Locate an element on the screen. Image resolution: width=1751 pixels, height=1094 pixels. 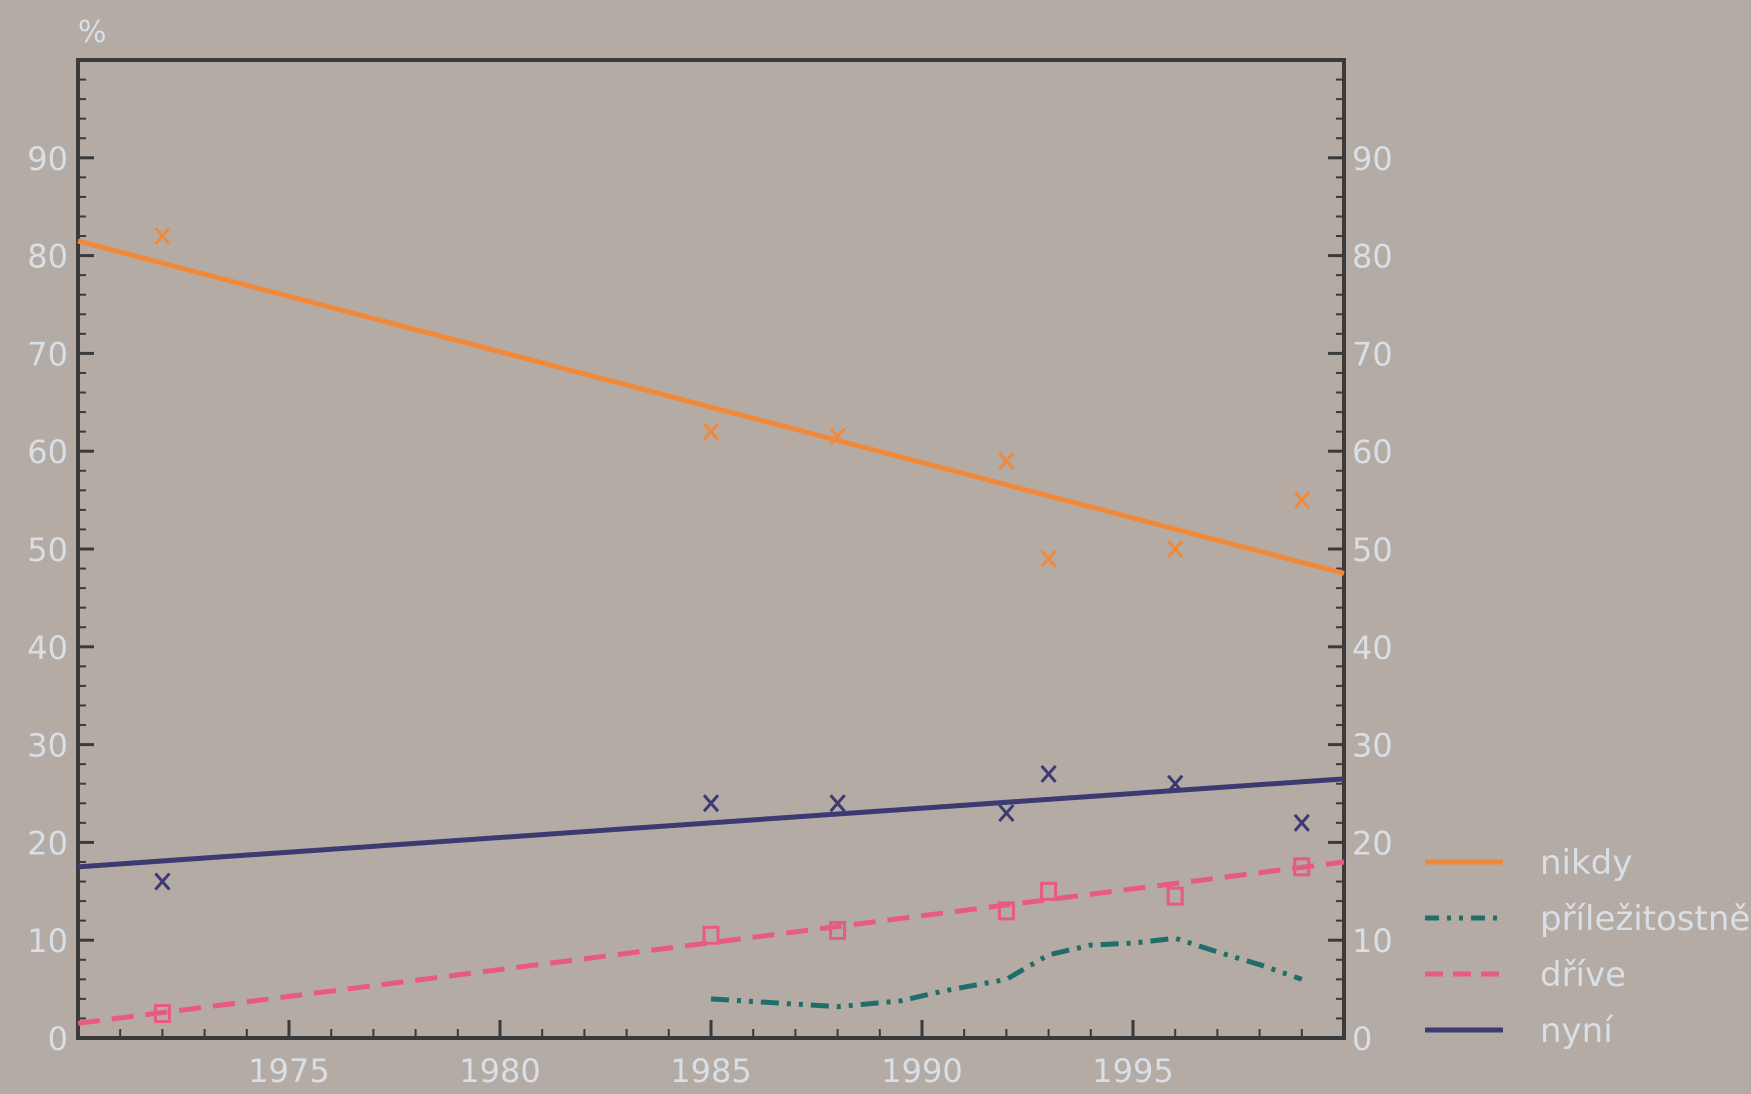
y-tick-label-left: 20 is located at coordinates (47, 843).